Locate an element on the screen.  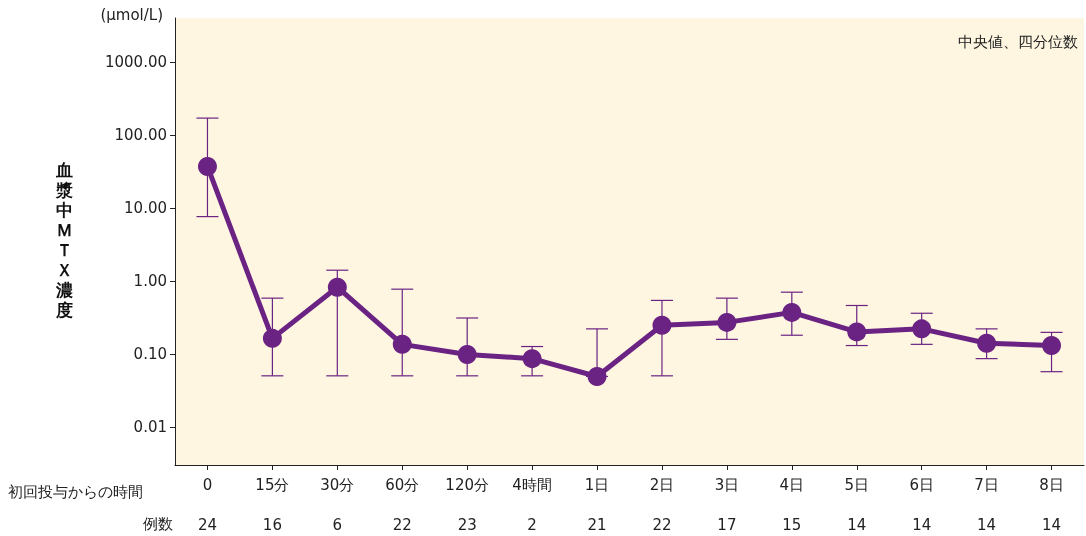
text: 24 is located at coordinates (207, 525).